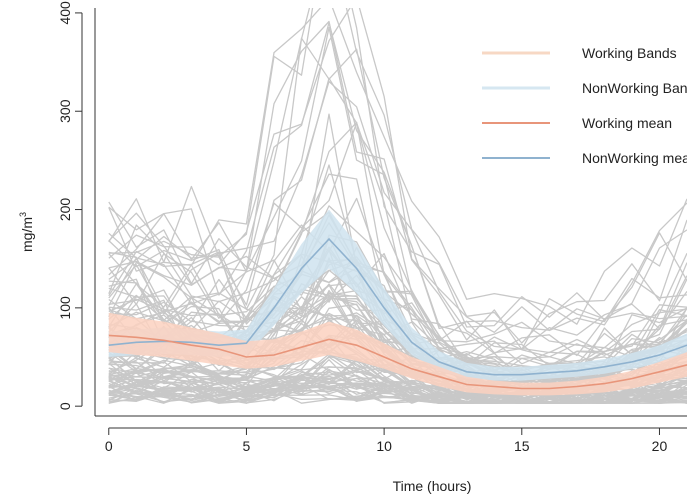  I want to click on y-axis-label: mg/m3, so click(26, 232).